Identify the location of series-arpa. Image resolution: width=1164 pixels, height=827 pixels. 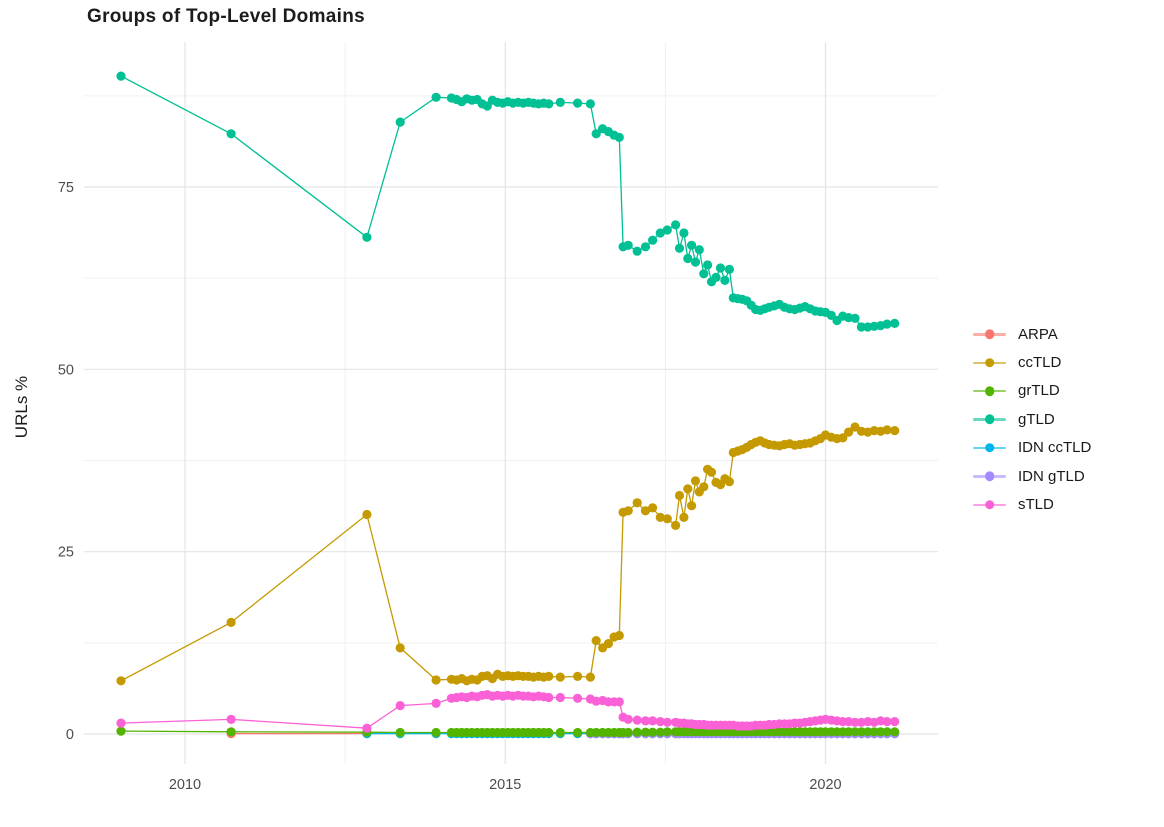
(299, 734).